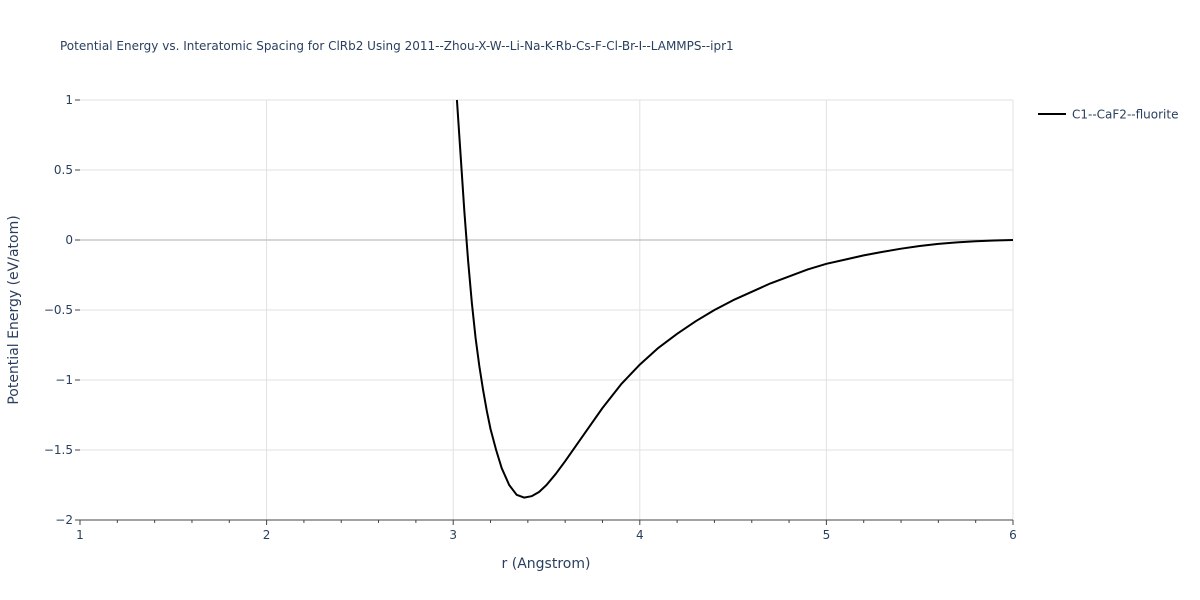 This screenshot has width=1200, height=600. Describe the element at coordinates (267, 535) in the screenshot. I see `x-tick-label: 2` at that location.